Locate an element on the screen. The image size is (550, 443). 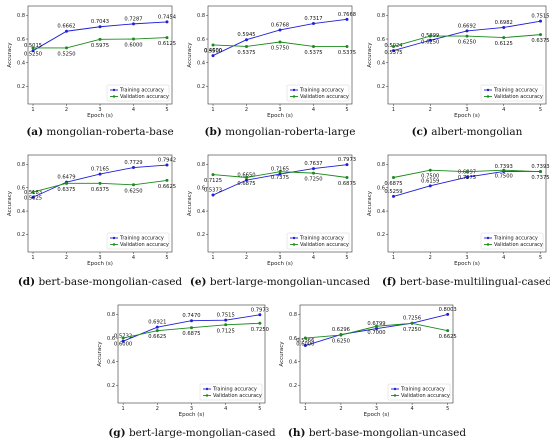
data-label-validation: 0.6625 is located at coordinates (157, 337).